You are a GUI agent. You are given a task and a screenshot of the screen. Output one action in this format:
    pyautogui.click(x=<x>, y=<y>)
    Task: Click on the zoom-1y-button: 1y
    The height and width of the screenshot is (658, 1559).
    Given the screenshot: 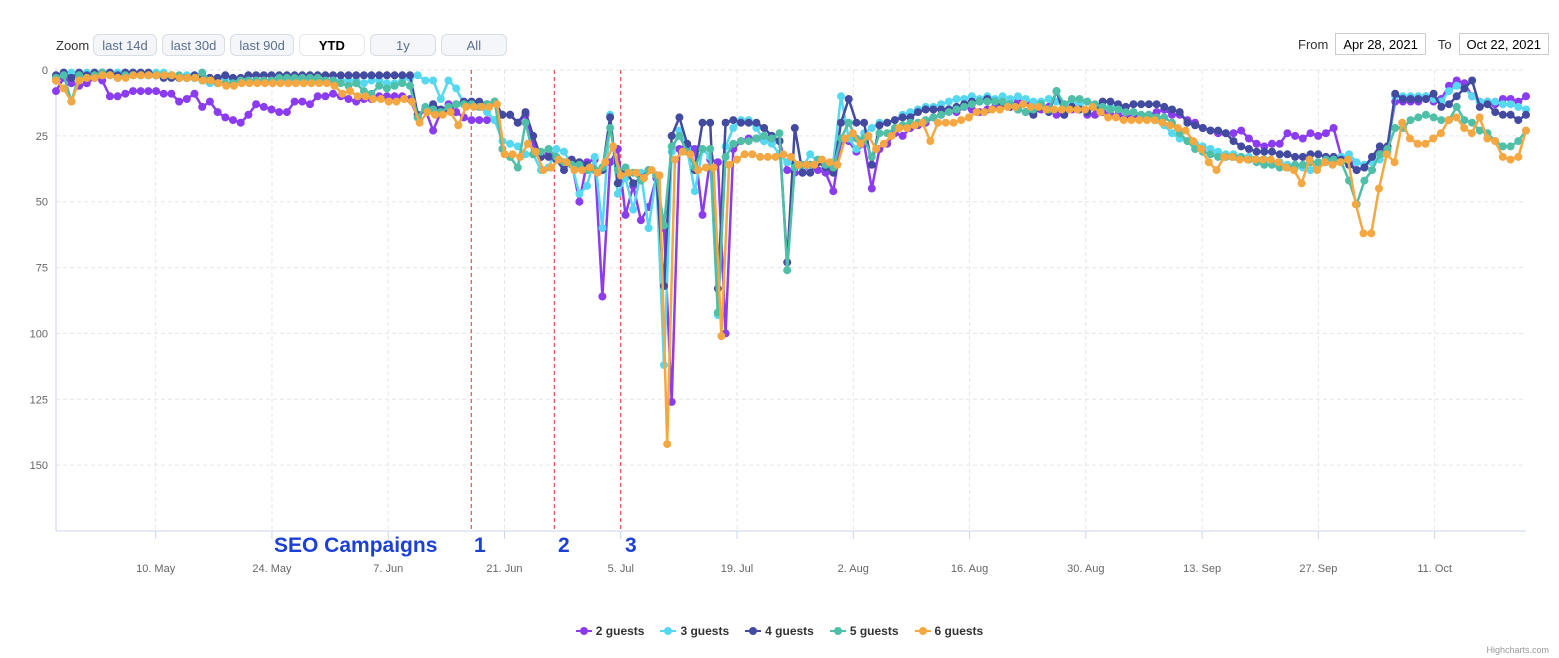 What is the action you would take?
    pyautogui.click(x=402, y=45)
    